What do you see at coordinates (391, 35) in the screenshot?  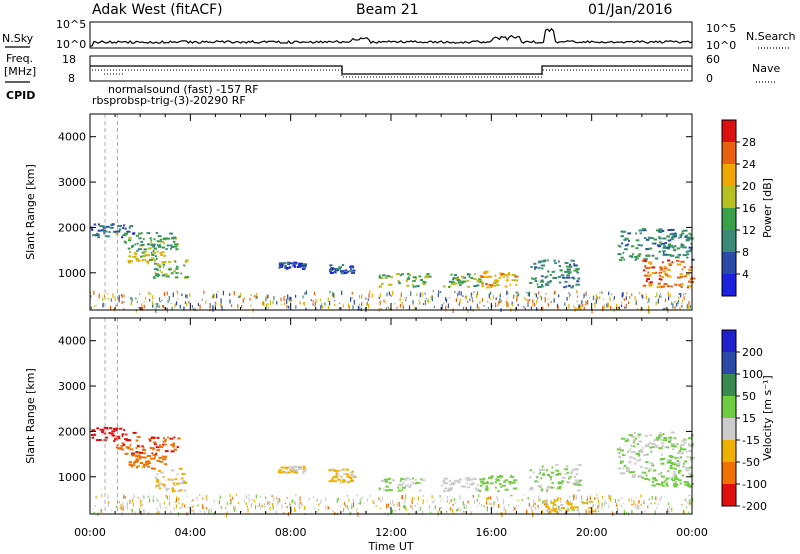 I see `noise-strip-frame` at bounding box center [391, 35].